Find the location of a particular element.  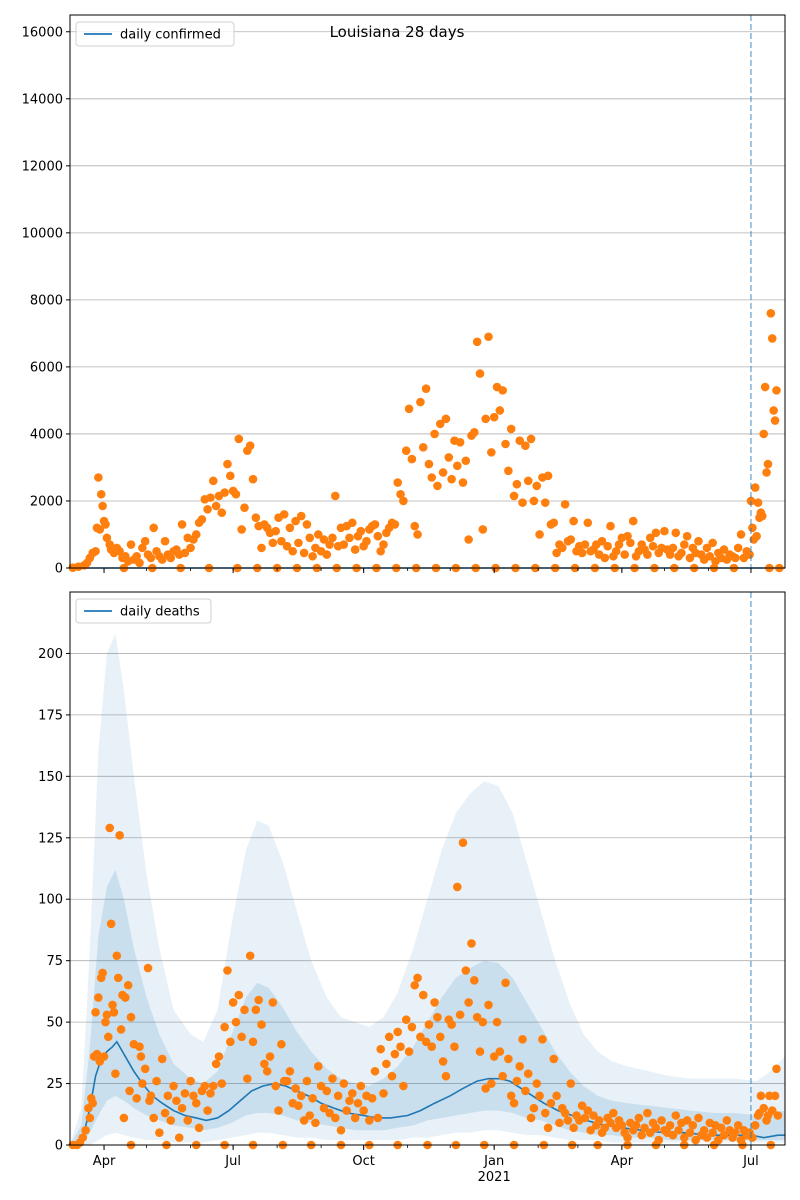

c1-xtick-label-5: Jul is located at coordinates (750, 1161).